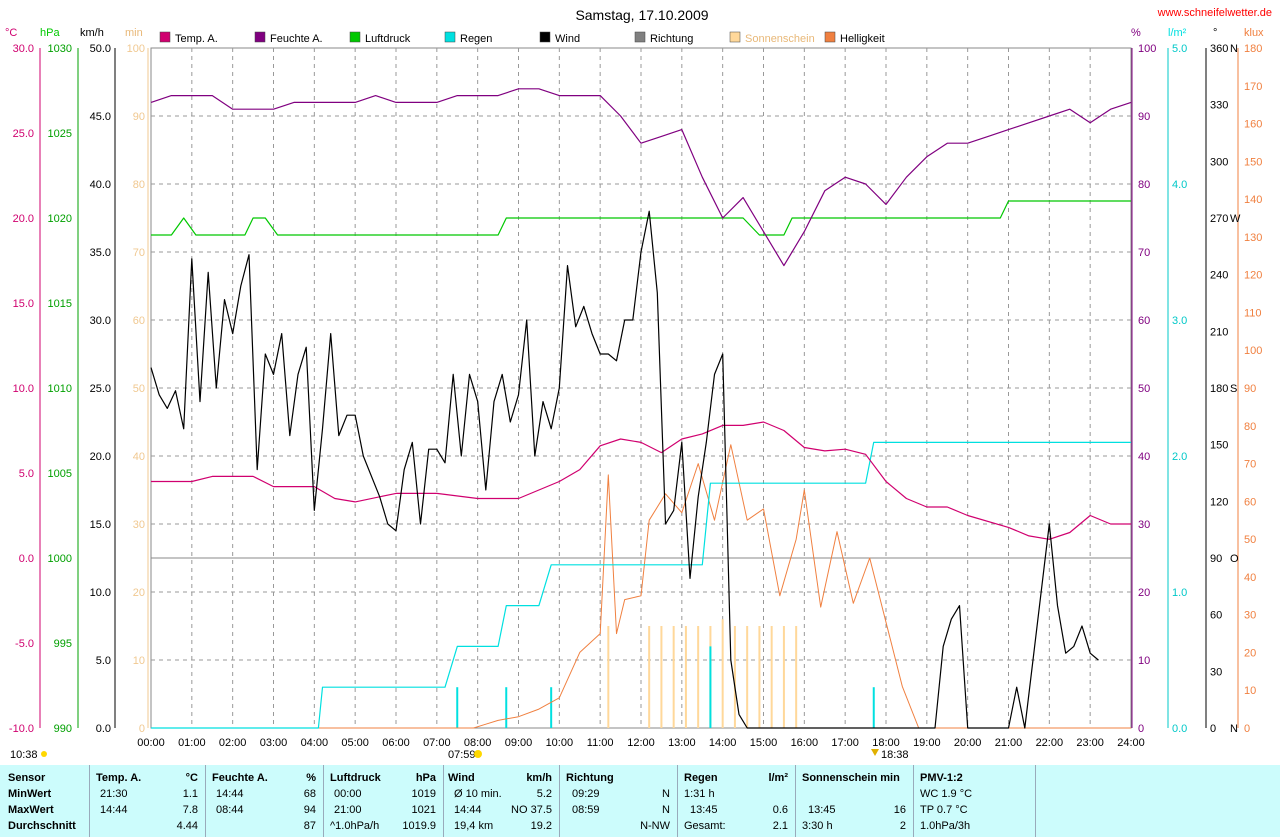 The height and width of the screenshot is (837, 1280). Describe the element at coordinates (240, 778) in the screenshot. I see `humidity-header: Feuchte A.` at that location.